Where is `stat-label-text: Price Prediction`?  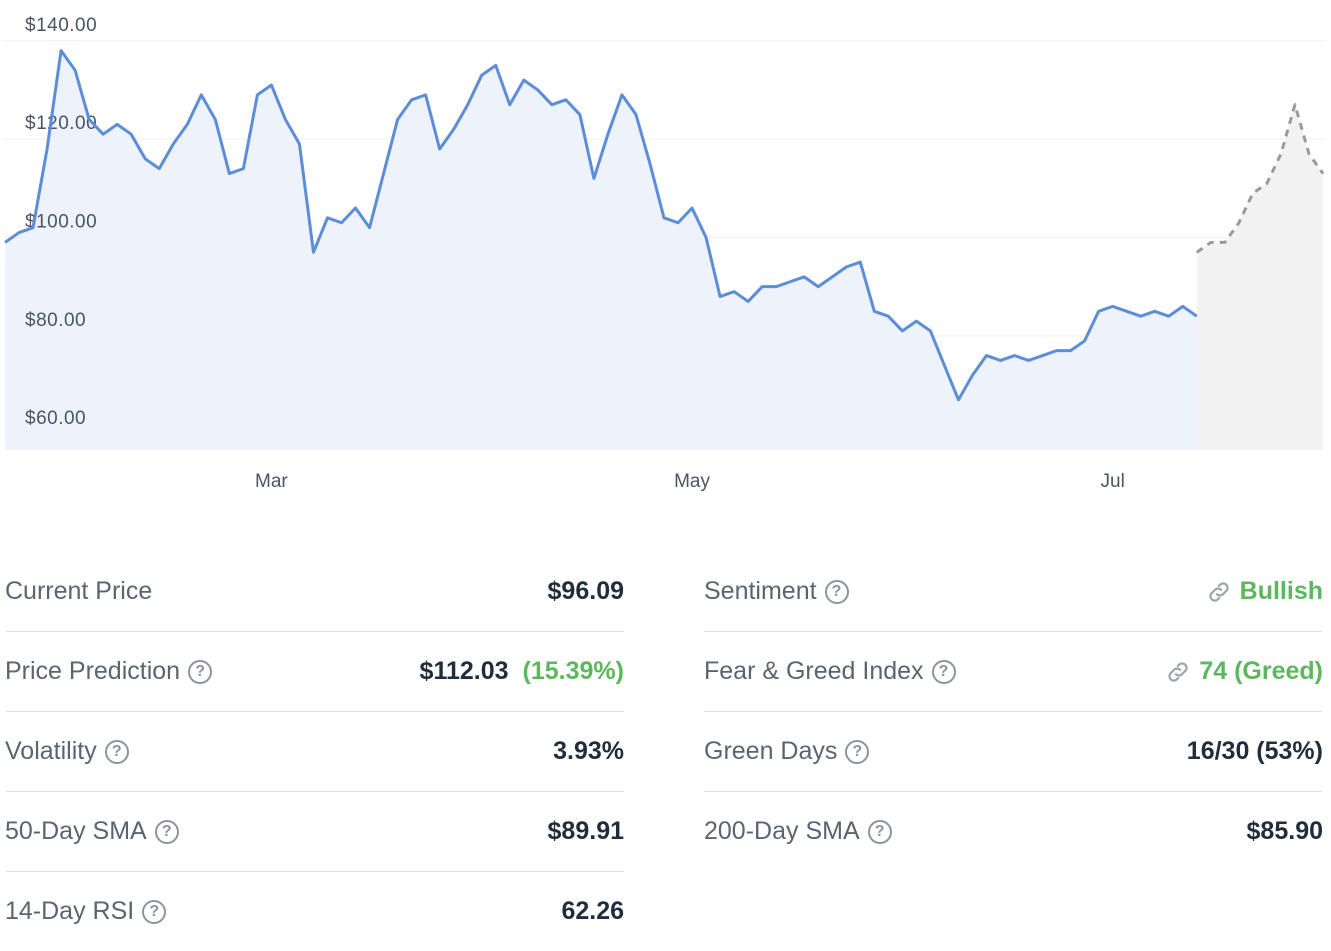
stat-label-text: Price Prediction is located at coordinates (93, 671).